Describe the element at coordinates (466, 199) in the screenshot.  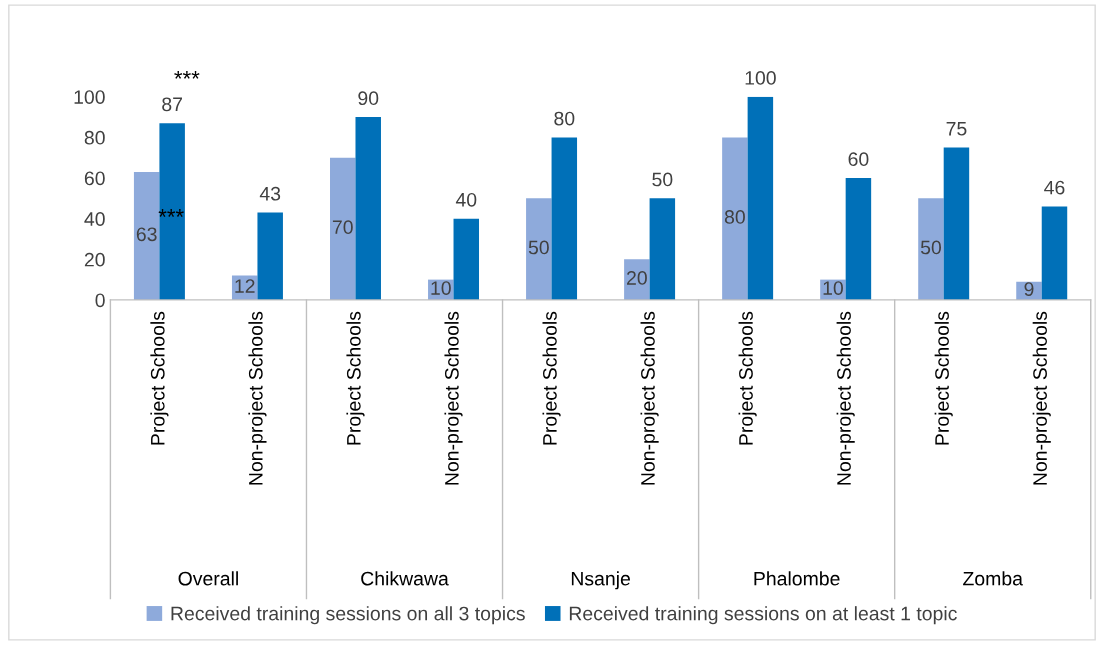
I see `data-label: 40` at that location.